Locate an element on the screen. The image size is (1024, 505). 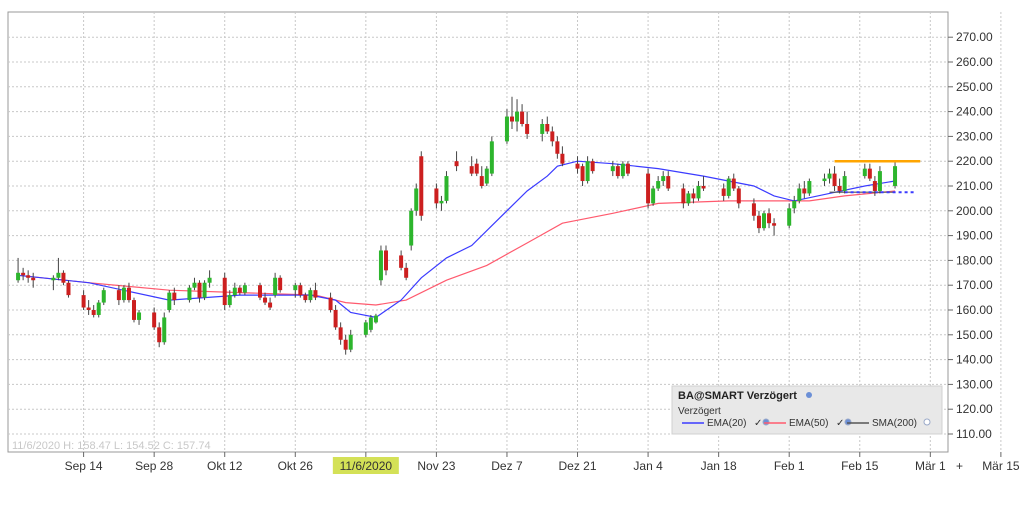
info-line: 11/6/2020 H: 158.47 L: 154.52 C: 157.74 is located at coordinates (111, 446).